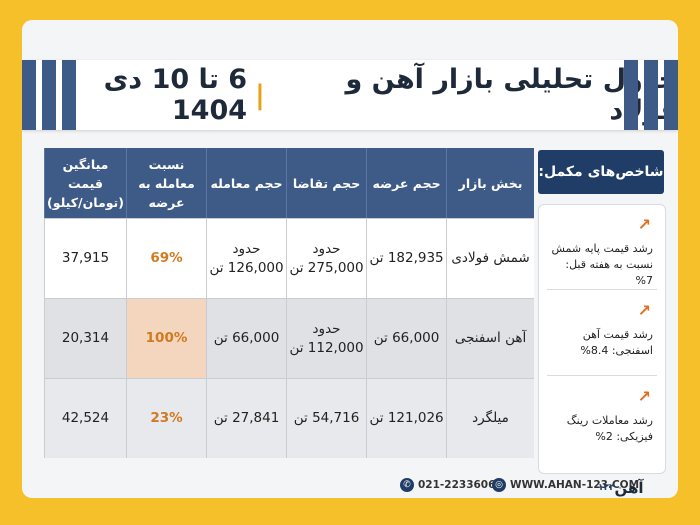 The width and height of the screenshot is (700, 525). Describe the element at coordinates (166, 183) in the screenshot. I see `header-ratio: نسبت معامله به عرضه` at that location.